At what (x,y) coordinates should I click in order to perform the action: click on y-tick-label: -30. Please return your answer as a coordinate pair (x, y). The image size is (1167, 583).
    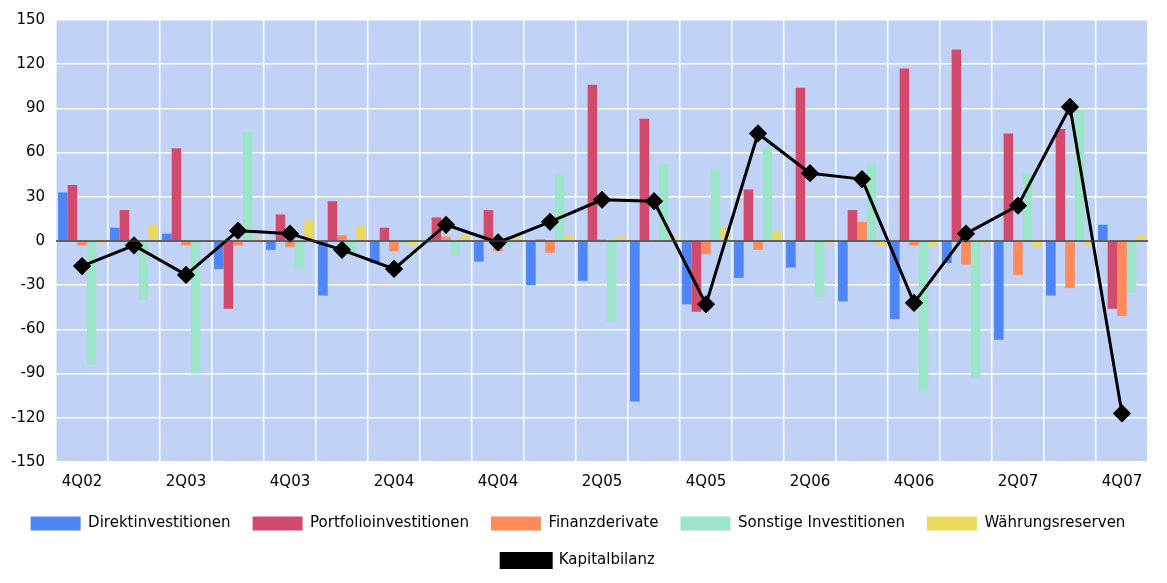
    Looking at the image, I should click on (33, 284).